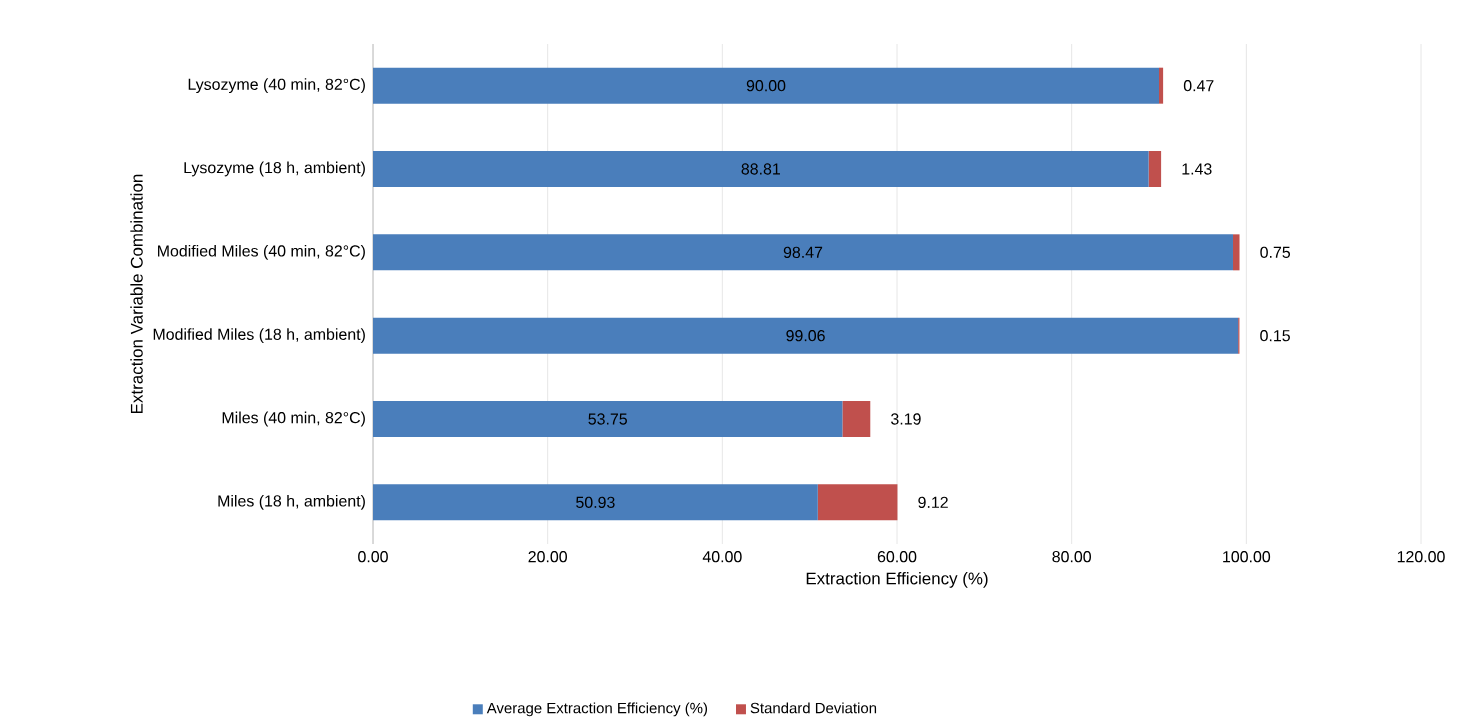 This screenshot has height=727, width=1461. I want to click on x-tick-label: 80.00, so click(1071, 557).